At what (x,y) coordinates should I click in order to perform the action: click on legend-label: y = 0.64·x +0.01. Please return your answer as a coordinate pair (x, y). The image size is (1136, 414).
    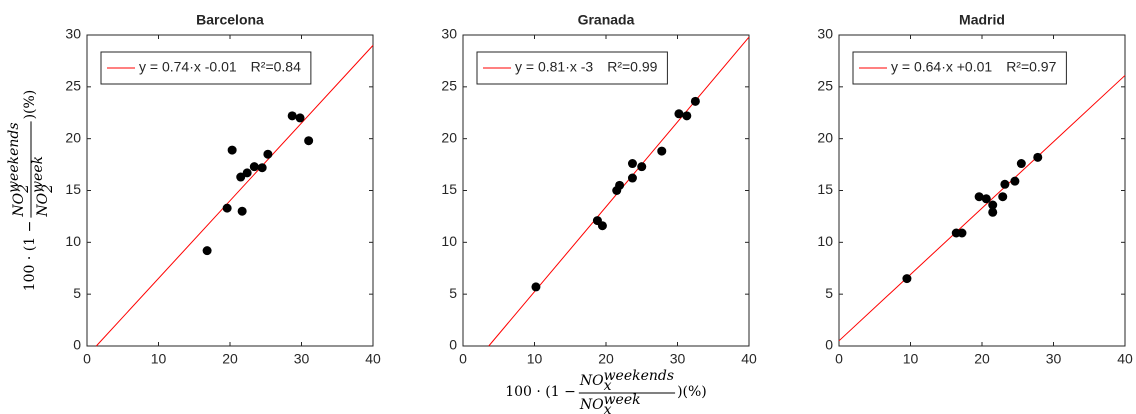
    Looking at the image, I should click on (941, 67).